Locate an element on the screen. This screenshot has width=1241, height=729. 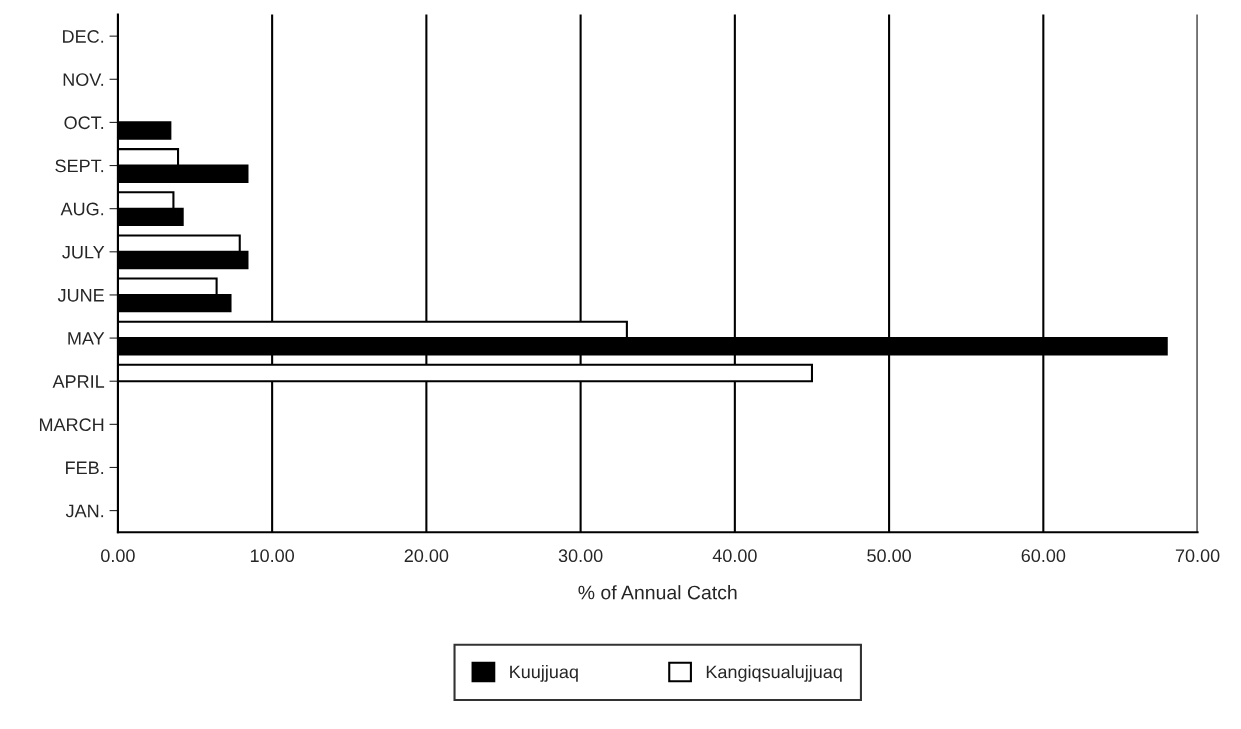
y-tick-label: MAY is located at coordinates (86, 338).